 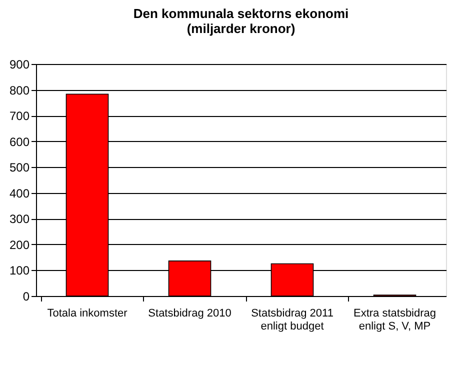 What do you see at coordinates (19, 141) in the screenshot?
I see `y-tick-label: 600` at bounding box center [19, 141].